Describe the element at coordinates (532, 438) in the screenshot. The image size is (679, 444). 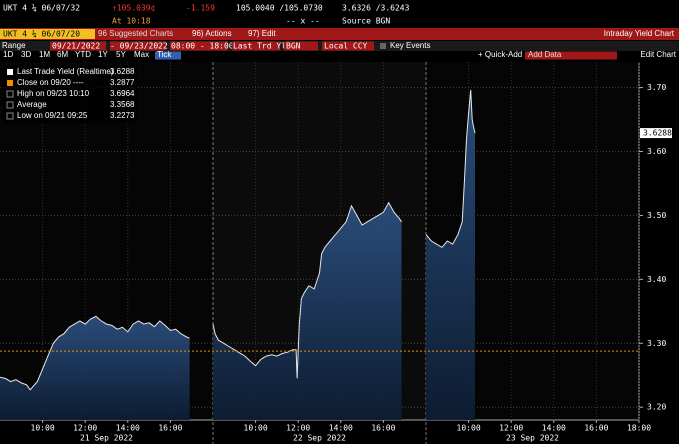
I see `date-label: 23 Sep 2022` at that location.